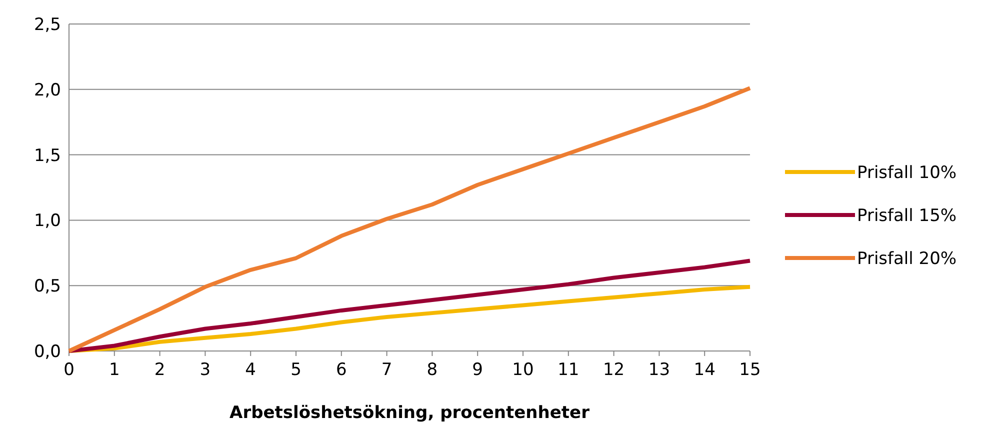 The height and width of the screenshot is (430, 989). I want to click on y-tick-label: 2,0, so click(47, 90).